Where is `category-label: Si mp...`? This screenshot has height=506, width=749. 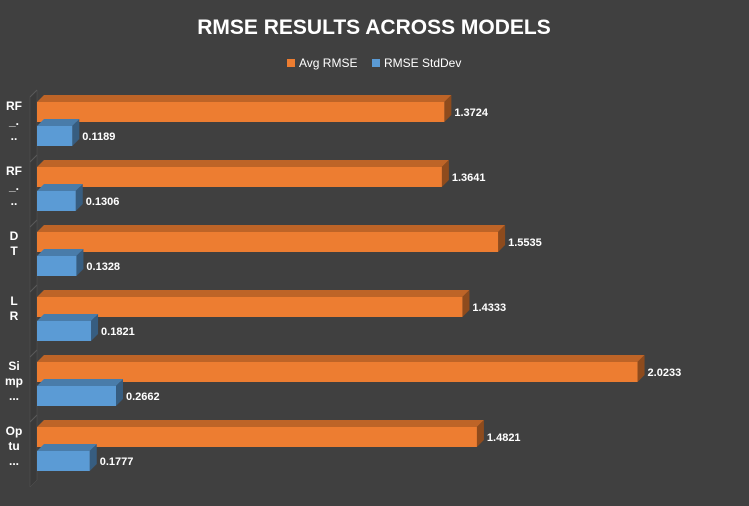 category-label: Si mp... is located at coordinates (14, 381).